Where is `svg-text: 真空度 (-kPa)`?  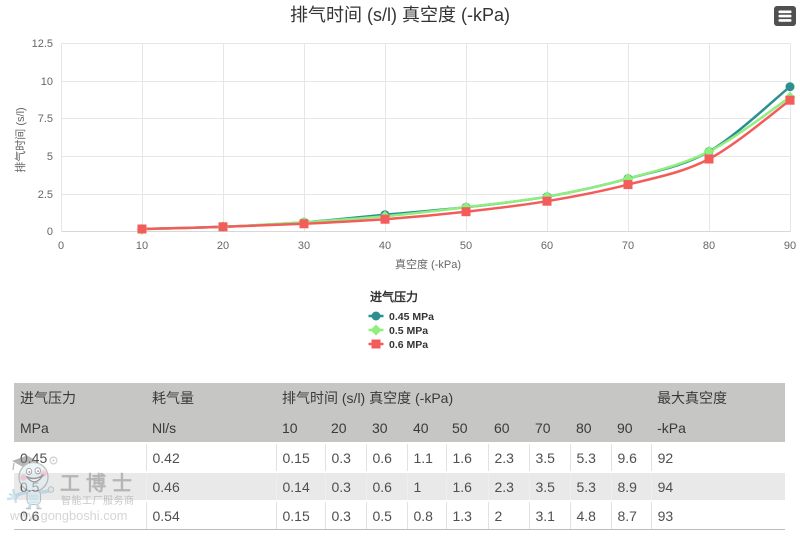 svg-text: 真空度 (-kPa) is located at coordinates (428, 264).